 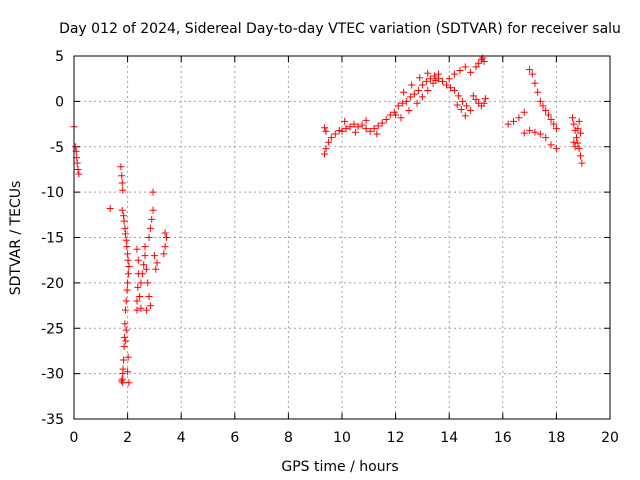 I want to click on x-tick-label: 16, so click(x=503, y=438).